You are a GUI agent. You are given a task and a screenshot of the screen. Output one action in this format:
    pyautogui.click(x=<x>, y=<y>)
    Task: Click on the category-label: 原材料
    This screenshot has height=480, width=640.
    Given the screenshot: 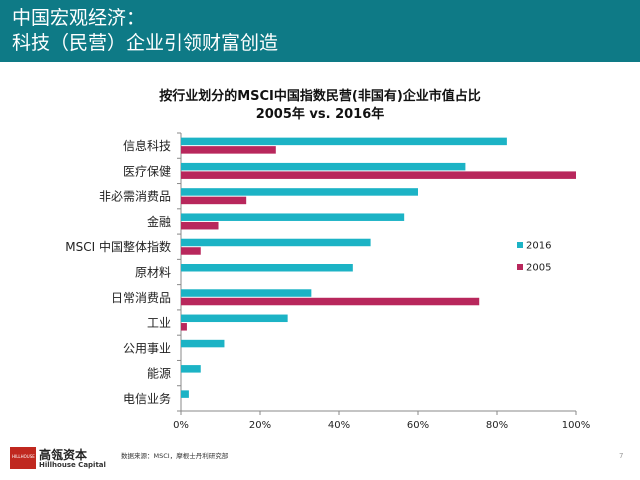 What is the action you would take?
    pyautogui.click(x=153, y=273)
    